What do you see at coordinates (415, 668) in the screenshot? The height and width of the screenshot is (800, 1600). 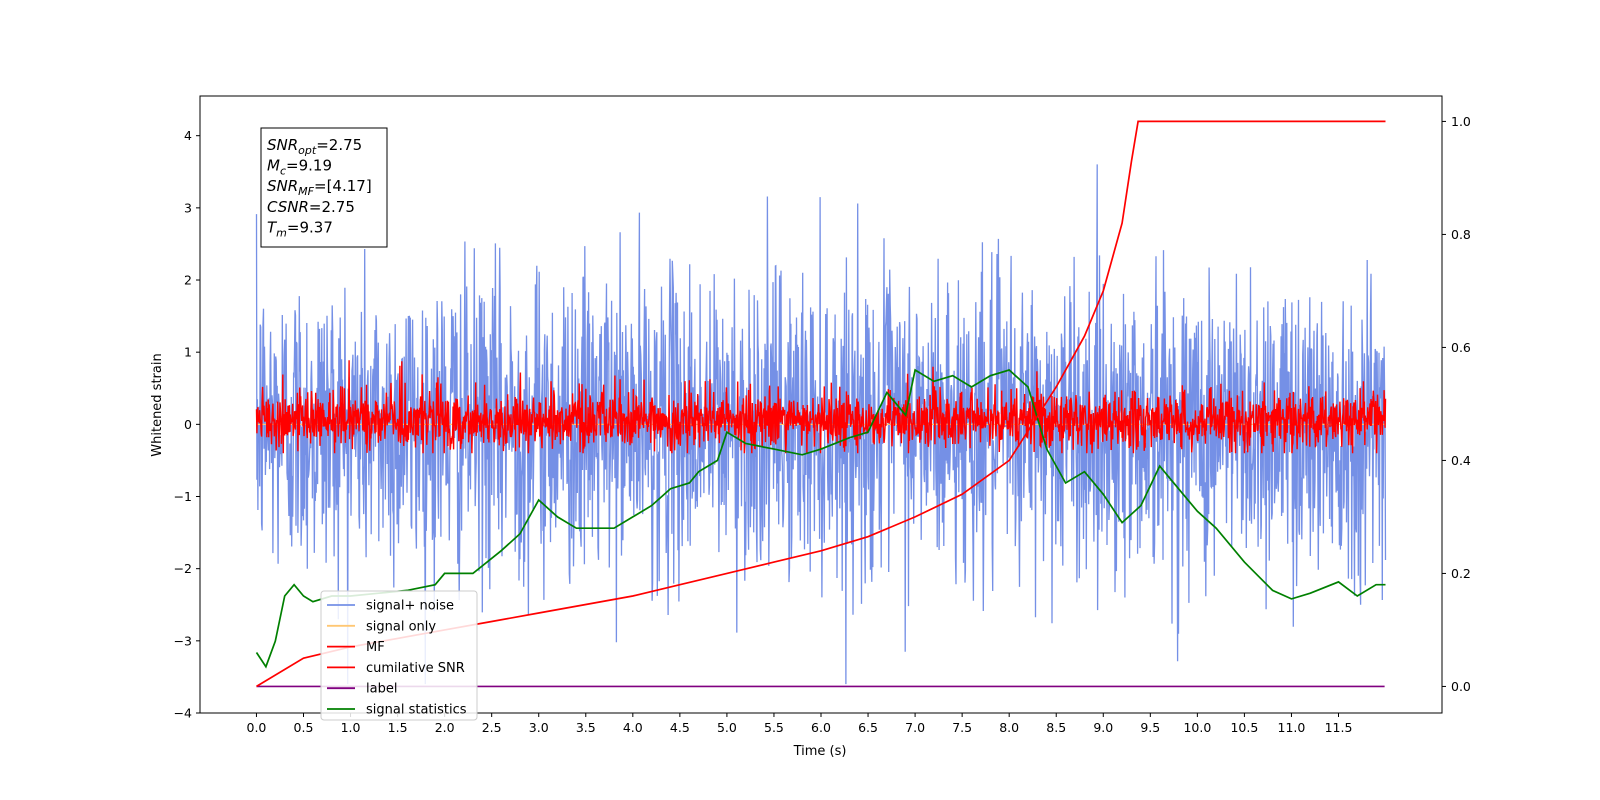 I see `legend-label: cumilative SNR` at bounding box center [415, 668].